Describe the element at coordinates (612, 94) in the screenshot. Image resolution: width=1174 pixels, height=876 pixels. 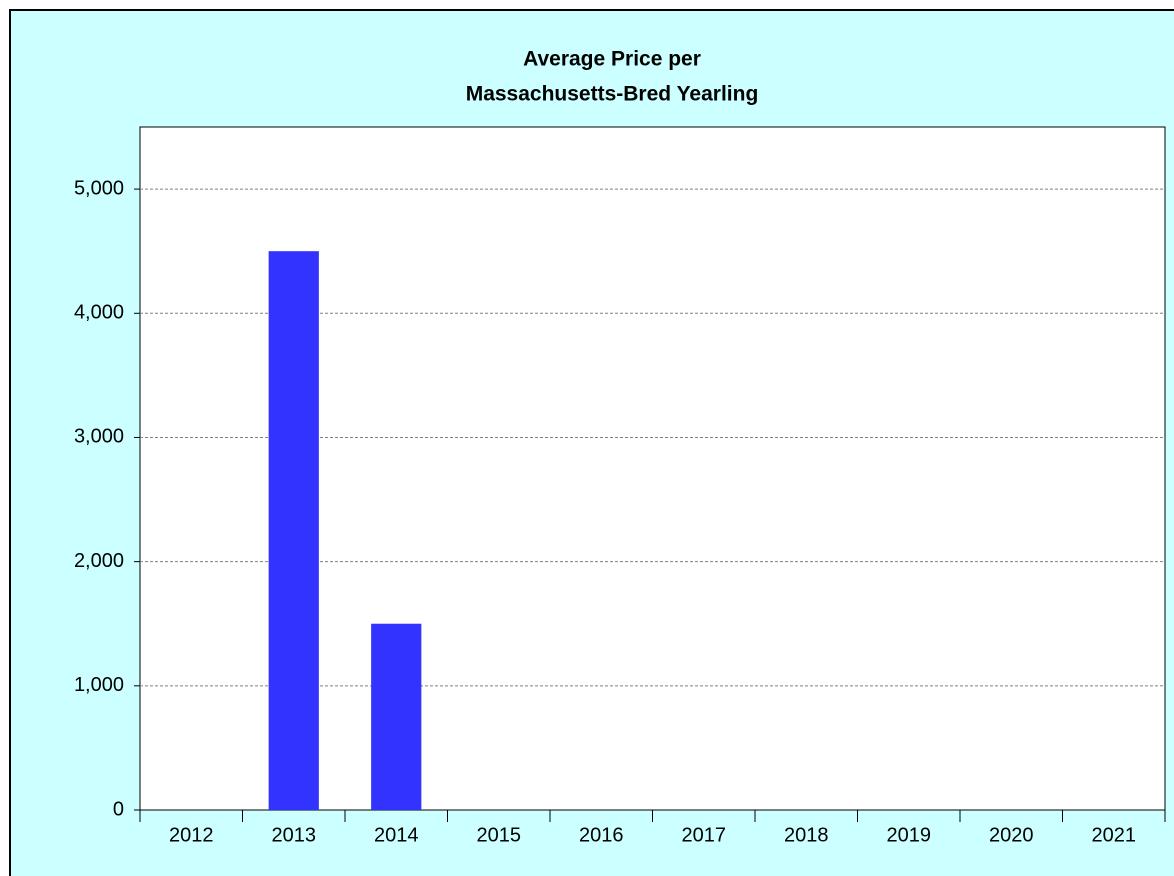
I see `chart-title: Massachusetts-Bred Yearling` at that location.